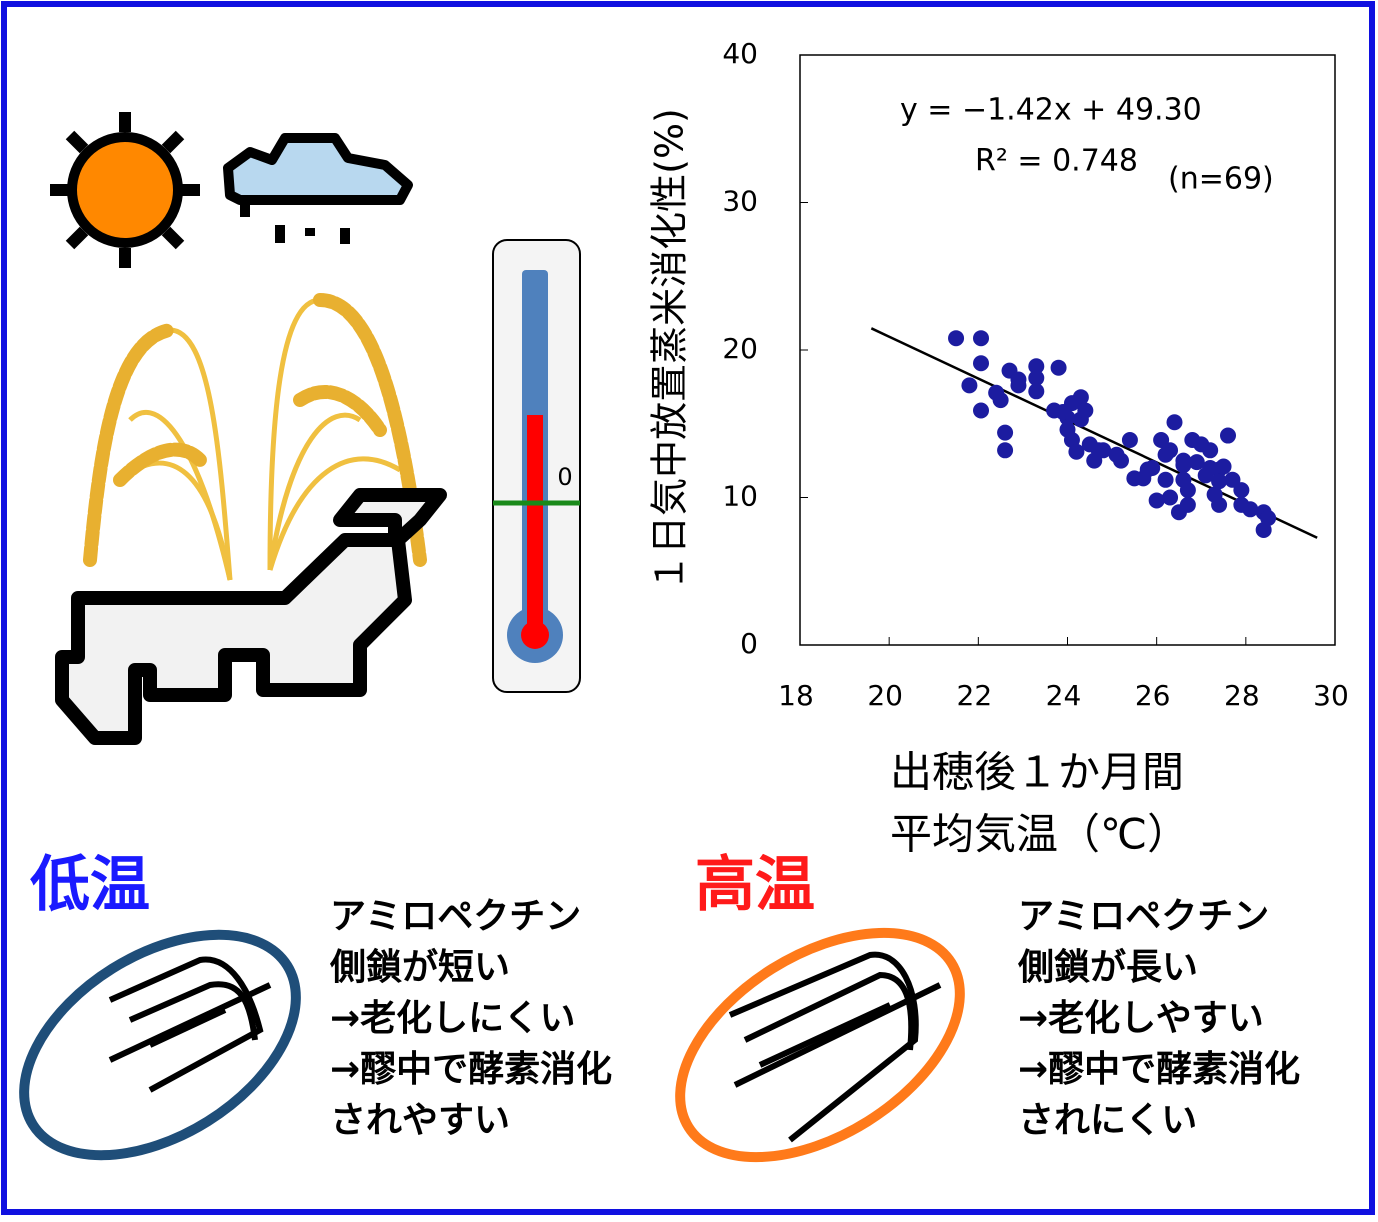 The height and width of the screenshot is (1222, 1378). I want to click on y-tick-label: 20, so click(740, 348).